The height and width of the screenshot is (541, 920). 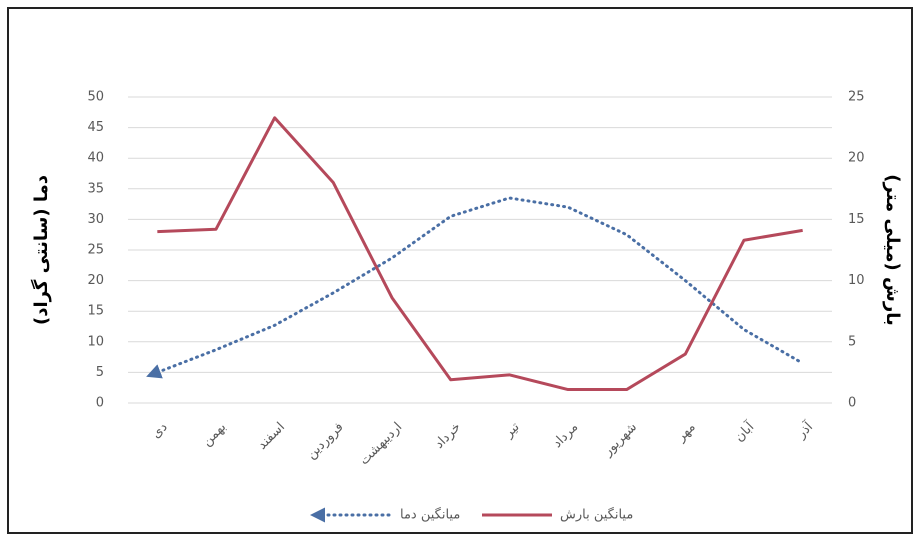 What do you see at coordinates (852, 341) in the screenshot?
I see `y2-tick-label: 5` at bounding box center [852, 341].